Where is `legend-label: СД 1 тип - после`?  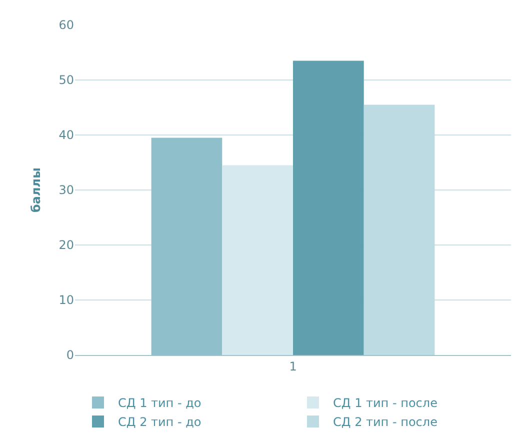
legend-label: СД 1 тип - после is located at coordinates (385, 403).